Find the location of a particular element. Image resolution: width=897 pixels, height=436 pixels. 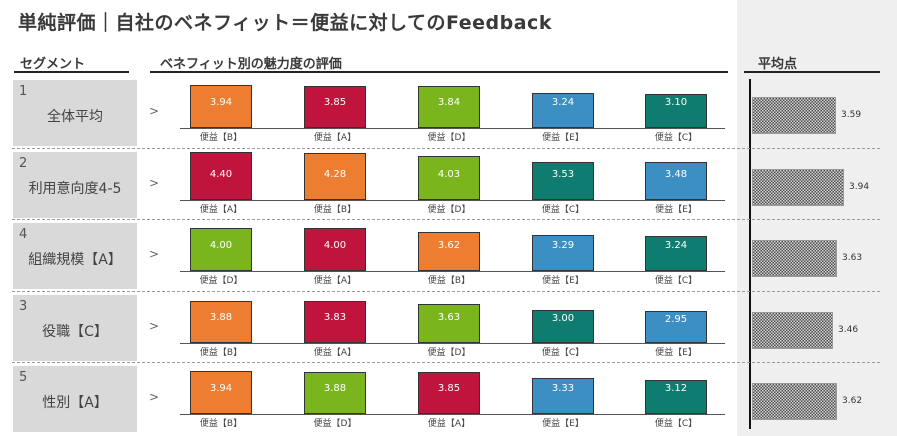

bar-3: 3.84 is located at coordinates (449, 107).